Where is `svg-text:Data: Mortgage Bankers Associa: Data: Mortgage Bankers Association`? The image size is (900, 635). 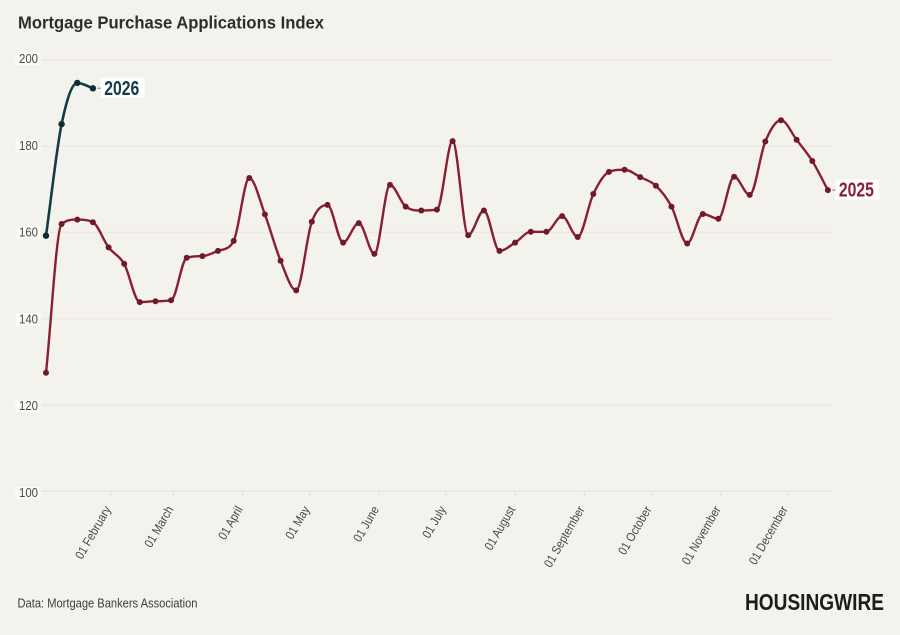 svg-text:Data: Mortgage Bankers Associa: Data: Mortgage Bankers Association is located at coordinates (108, 604).